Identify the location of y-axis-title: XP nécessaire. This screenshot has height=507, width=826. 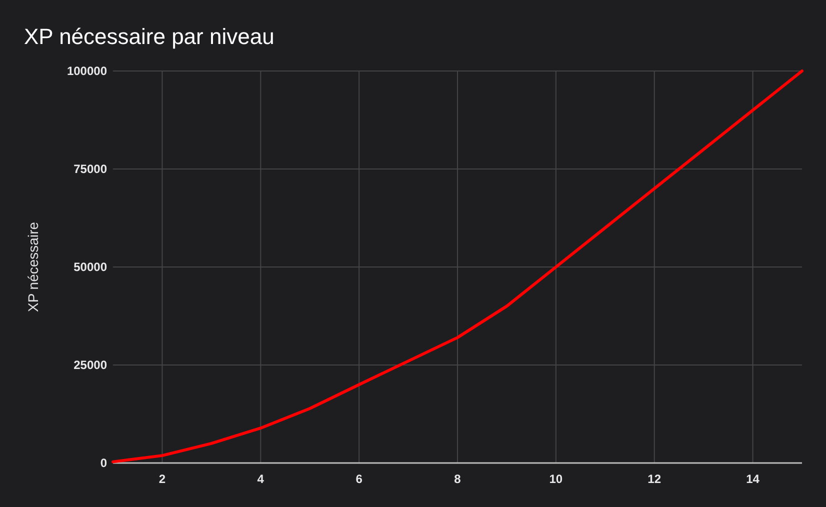
(33, 267).